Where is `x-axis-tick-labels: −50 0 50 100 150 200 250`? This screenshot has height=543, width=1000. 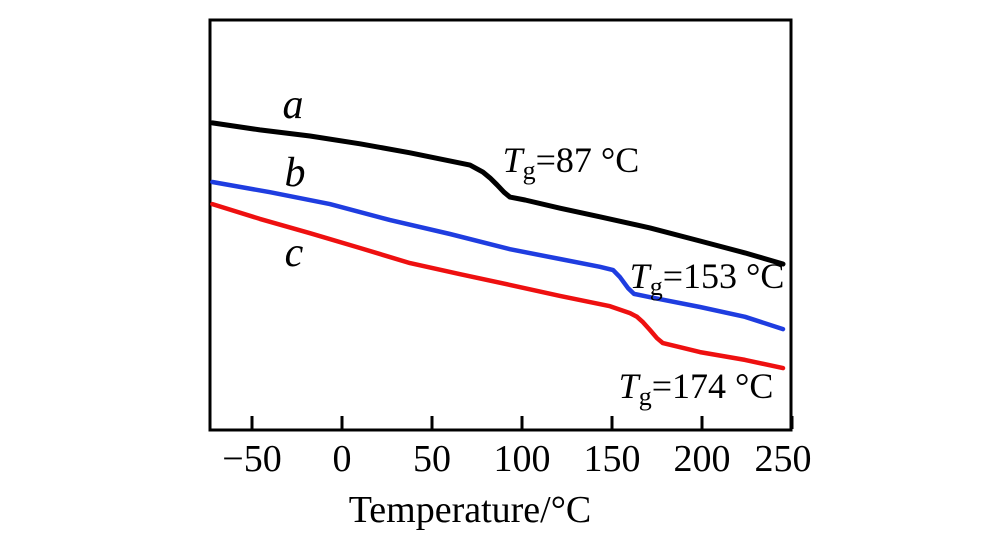 x-axis-tick-labels: −50 0 50 100 150 200 250 is located at coordinates (516, 459).